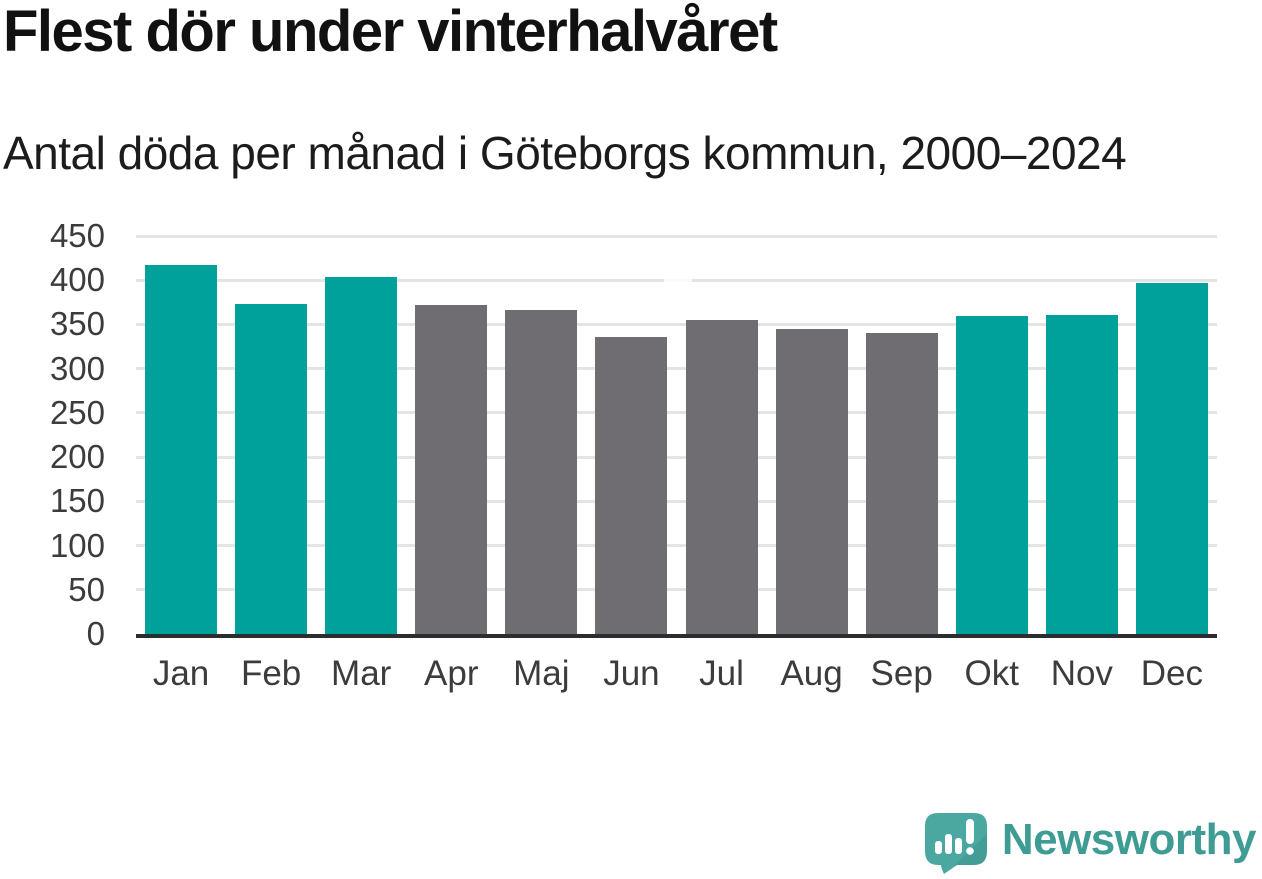 The image size is (1262, 879). What do you see at coordinates (77, 235) in the screenshot?
I see `y-tick-label-450: 450` at bounding box center [77, 235].